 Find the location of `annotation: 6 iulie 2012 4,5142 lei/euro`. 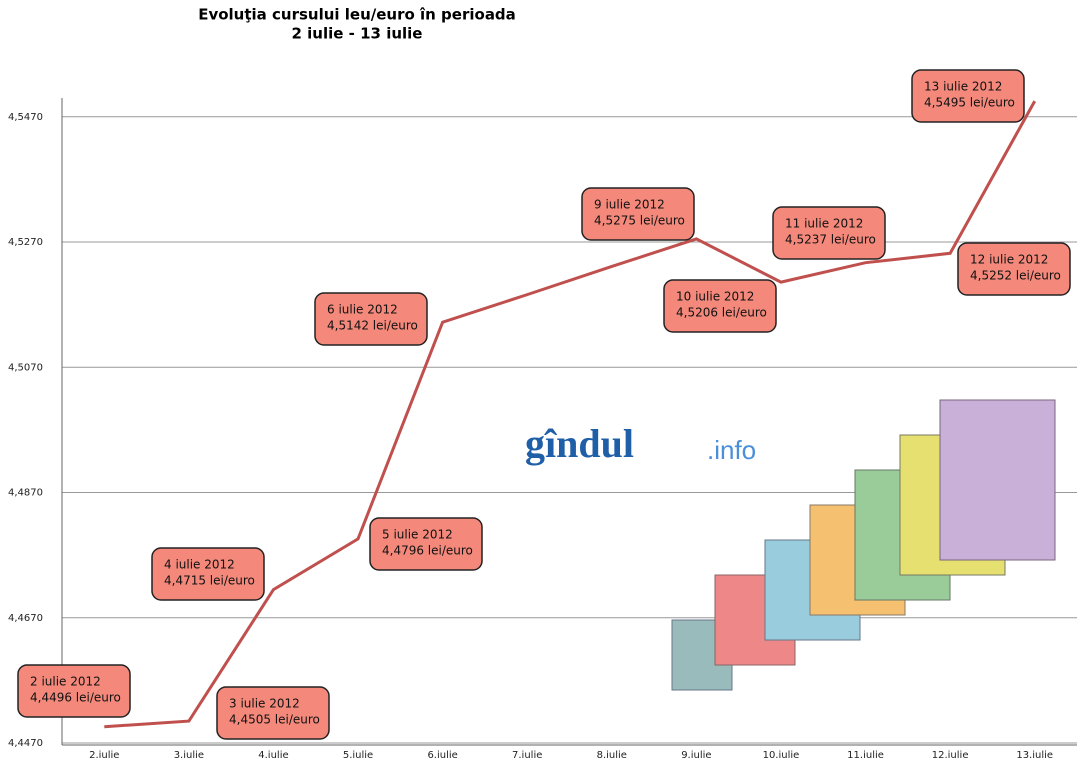

annotation: 6 iulie 2012 4,5142 lei/euro is located at coordinates (371, 319).